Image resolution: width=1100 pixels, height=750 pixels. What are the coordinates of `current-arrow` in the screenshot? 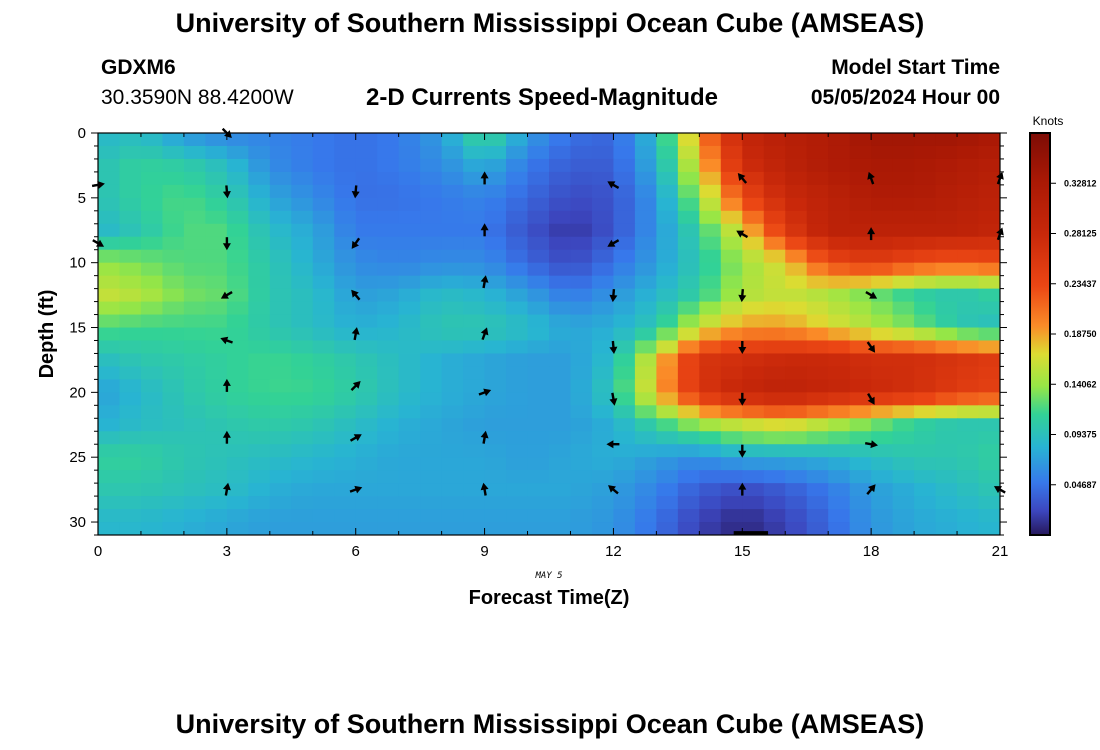 It's located at (484, 282).